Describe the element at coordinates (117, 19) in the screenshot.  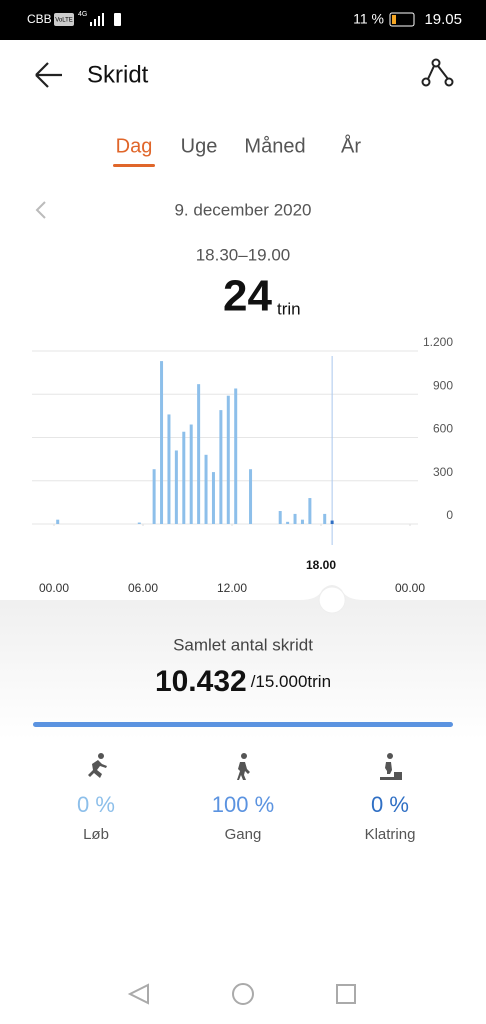
I see `battery-saver-icon` at that location.